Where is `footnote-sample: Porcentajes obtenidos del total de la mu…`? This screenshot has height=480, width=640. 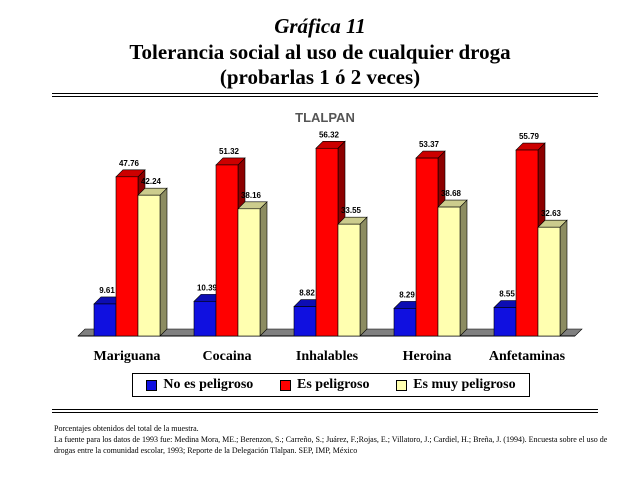
footnote-sample: Porcentajes obtenidos del total de la mu… is located at coordinates (126, 428).